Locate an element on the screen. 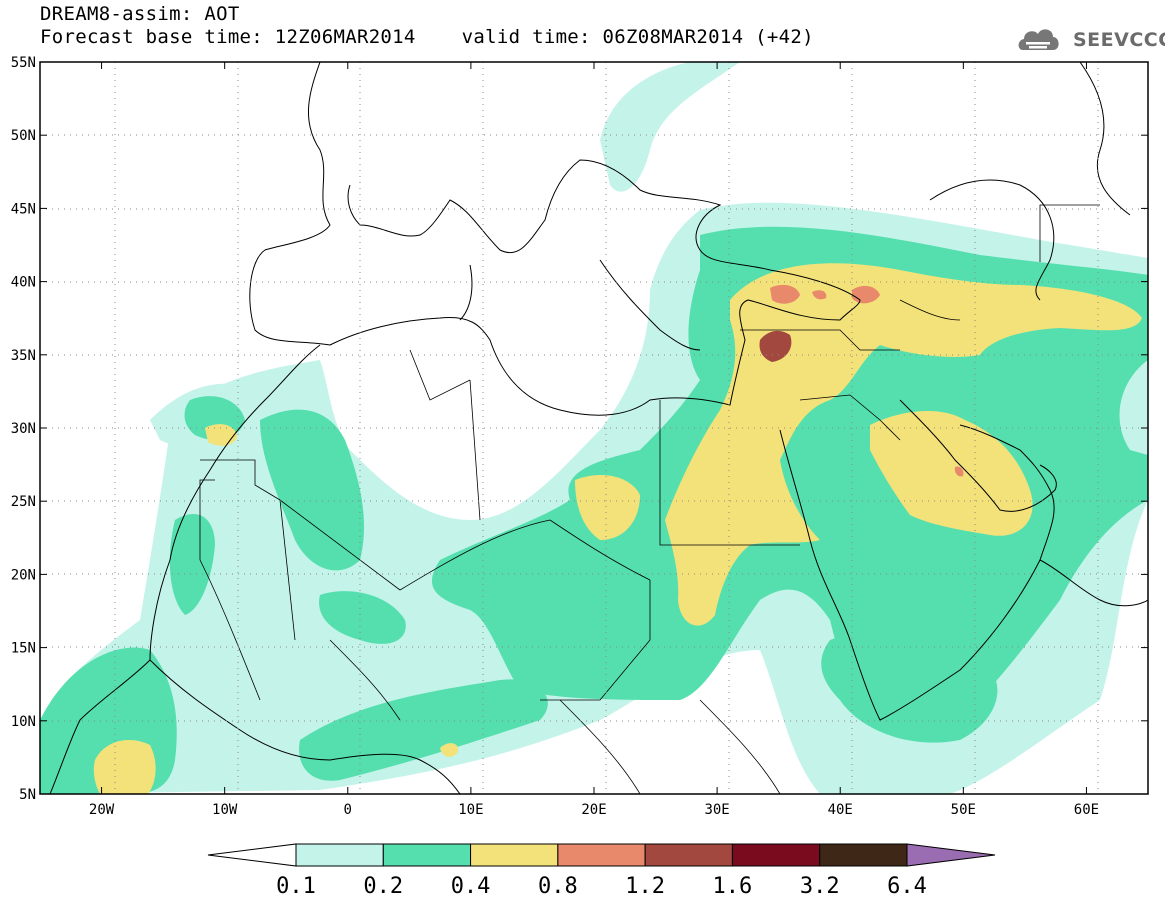 The height and width of the screenshot is (905, 1165). lat-tick-label: 45N is located at coordinates (23, 209).